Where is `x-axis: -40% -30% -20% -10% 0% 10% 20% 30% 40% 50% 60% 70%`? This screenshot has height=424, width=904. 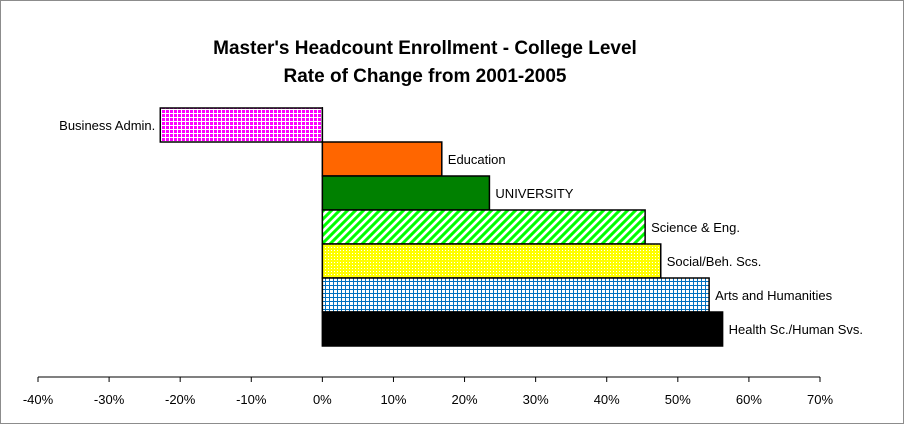 x-axis: -40% -30% -20% -10% 0% 10% 20% 30% 40% 50% 60% 70% is located at coordinates (428, 391).